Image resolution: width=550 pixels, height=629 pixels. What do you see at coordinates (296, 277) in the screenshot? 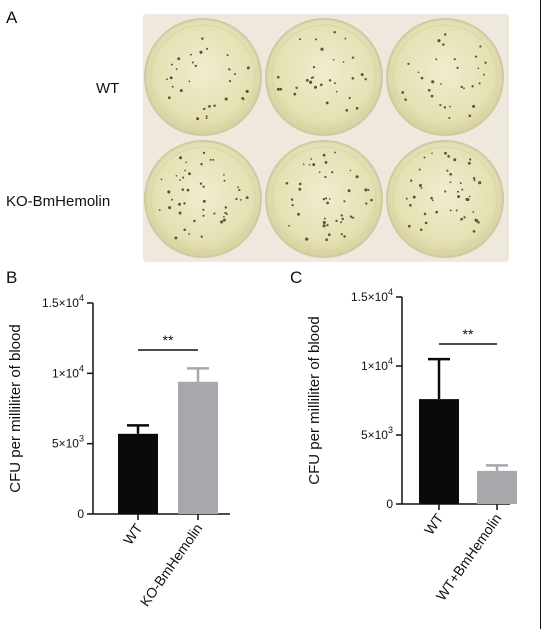
I see `panel-c-letter: C` at bounding box center [296, 277].